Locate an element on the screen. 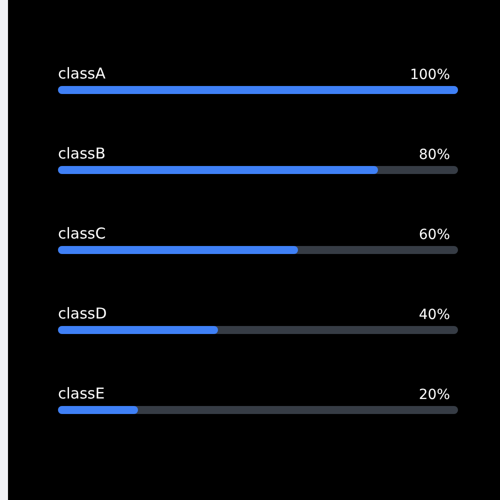  bar is located at coordinates (98, 410).